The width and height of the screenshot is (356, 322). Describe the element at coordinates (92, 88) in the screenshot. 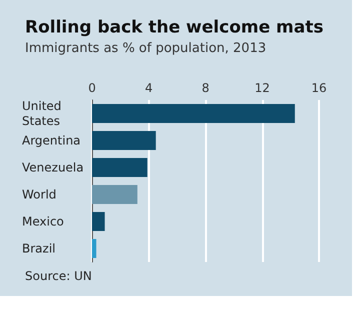

I see `x-tick-label: 0` at that location.